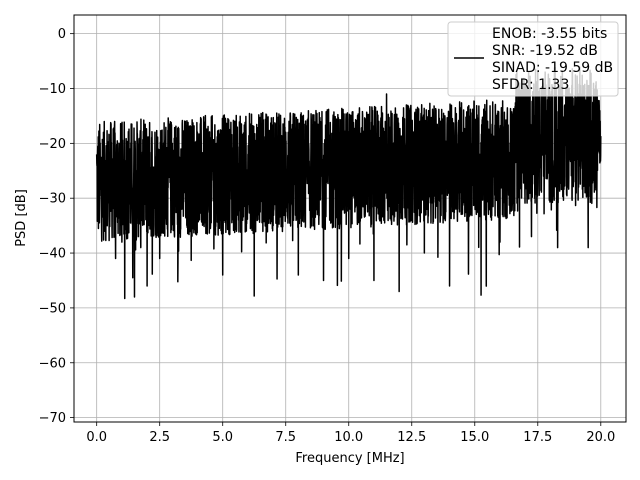  I want to click on x-tick-label: 17.5, so click(537, 437).